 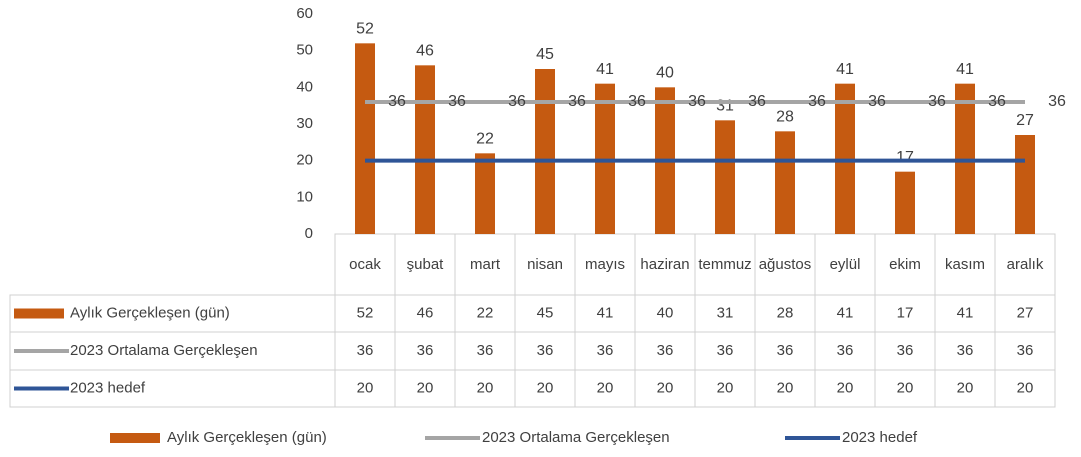 What do you see at coordinates (545, 312) in the screenshot?
I see `table-value: 45` at bounding box center [545, 312].